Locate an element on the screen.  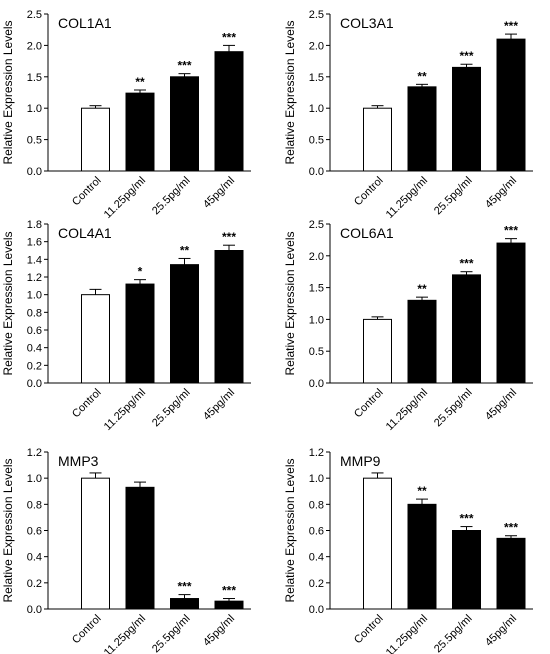
chart-title: COL4A1 is located at coordinates (85, 233).